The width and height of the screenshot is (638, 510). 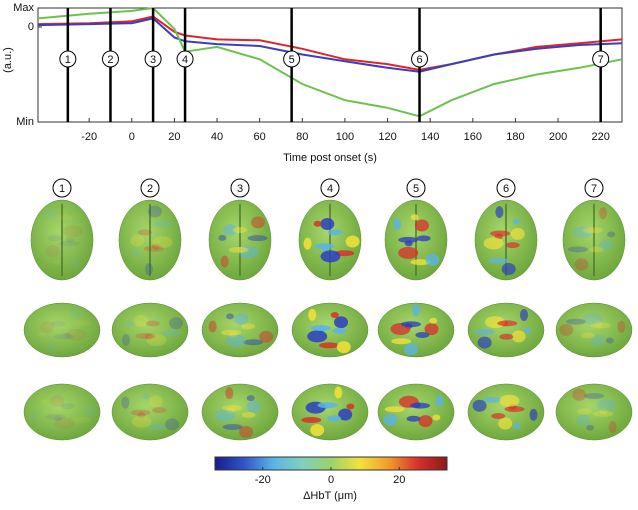 I want to click on x-tick-label: 80, so click(x=302, y=137).